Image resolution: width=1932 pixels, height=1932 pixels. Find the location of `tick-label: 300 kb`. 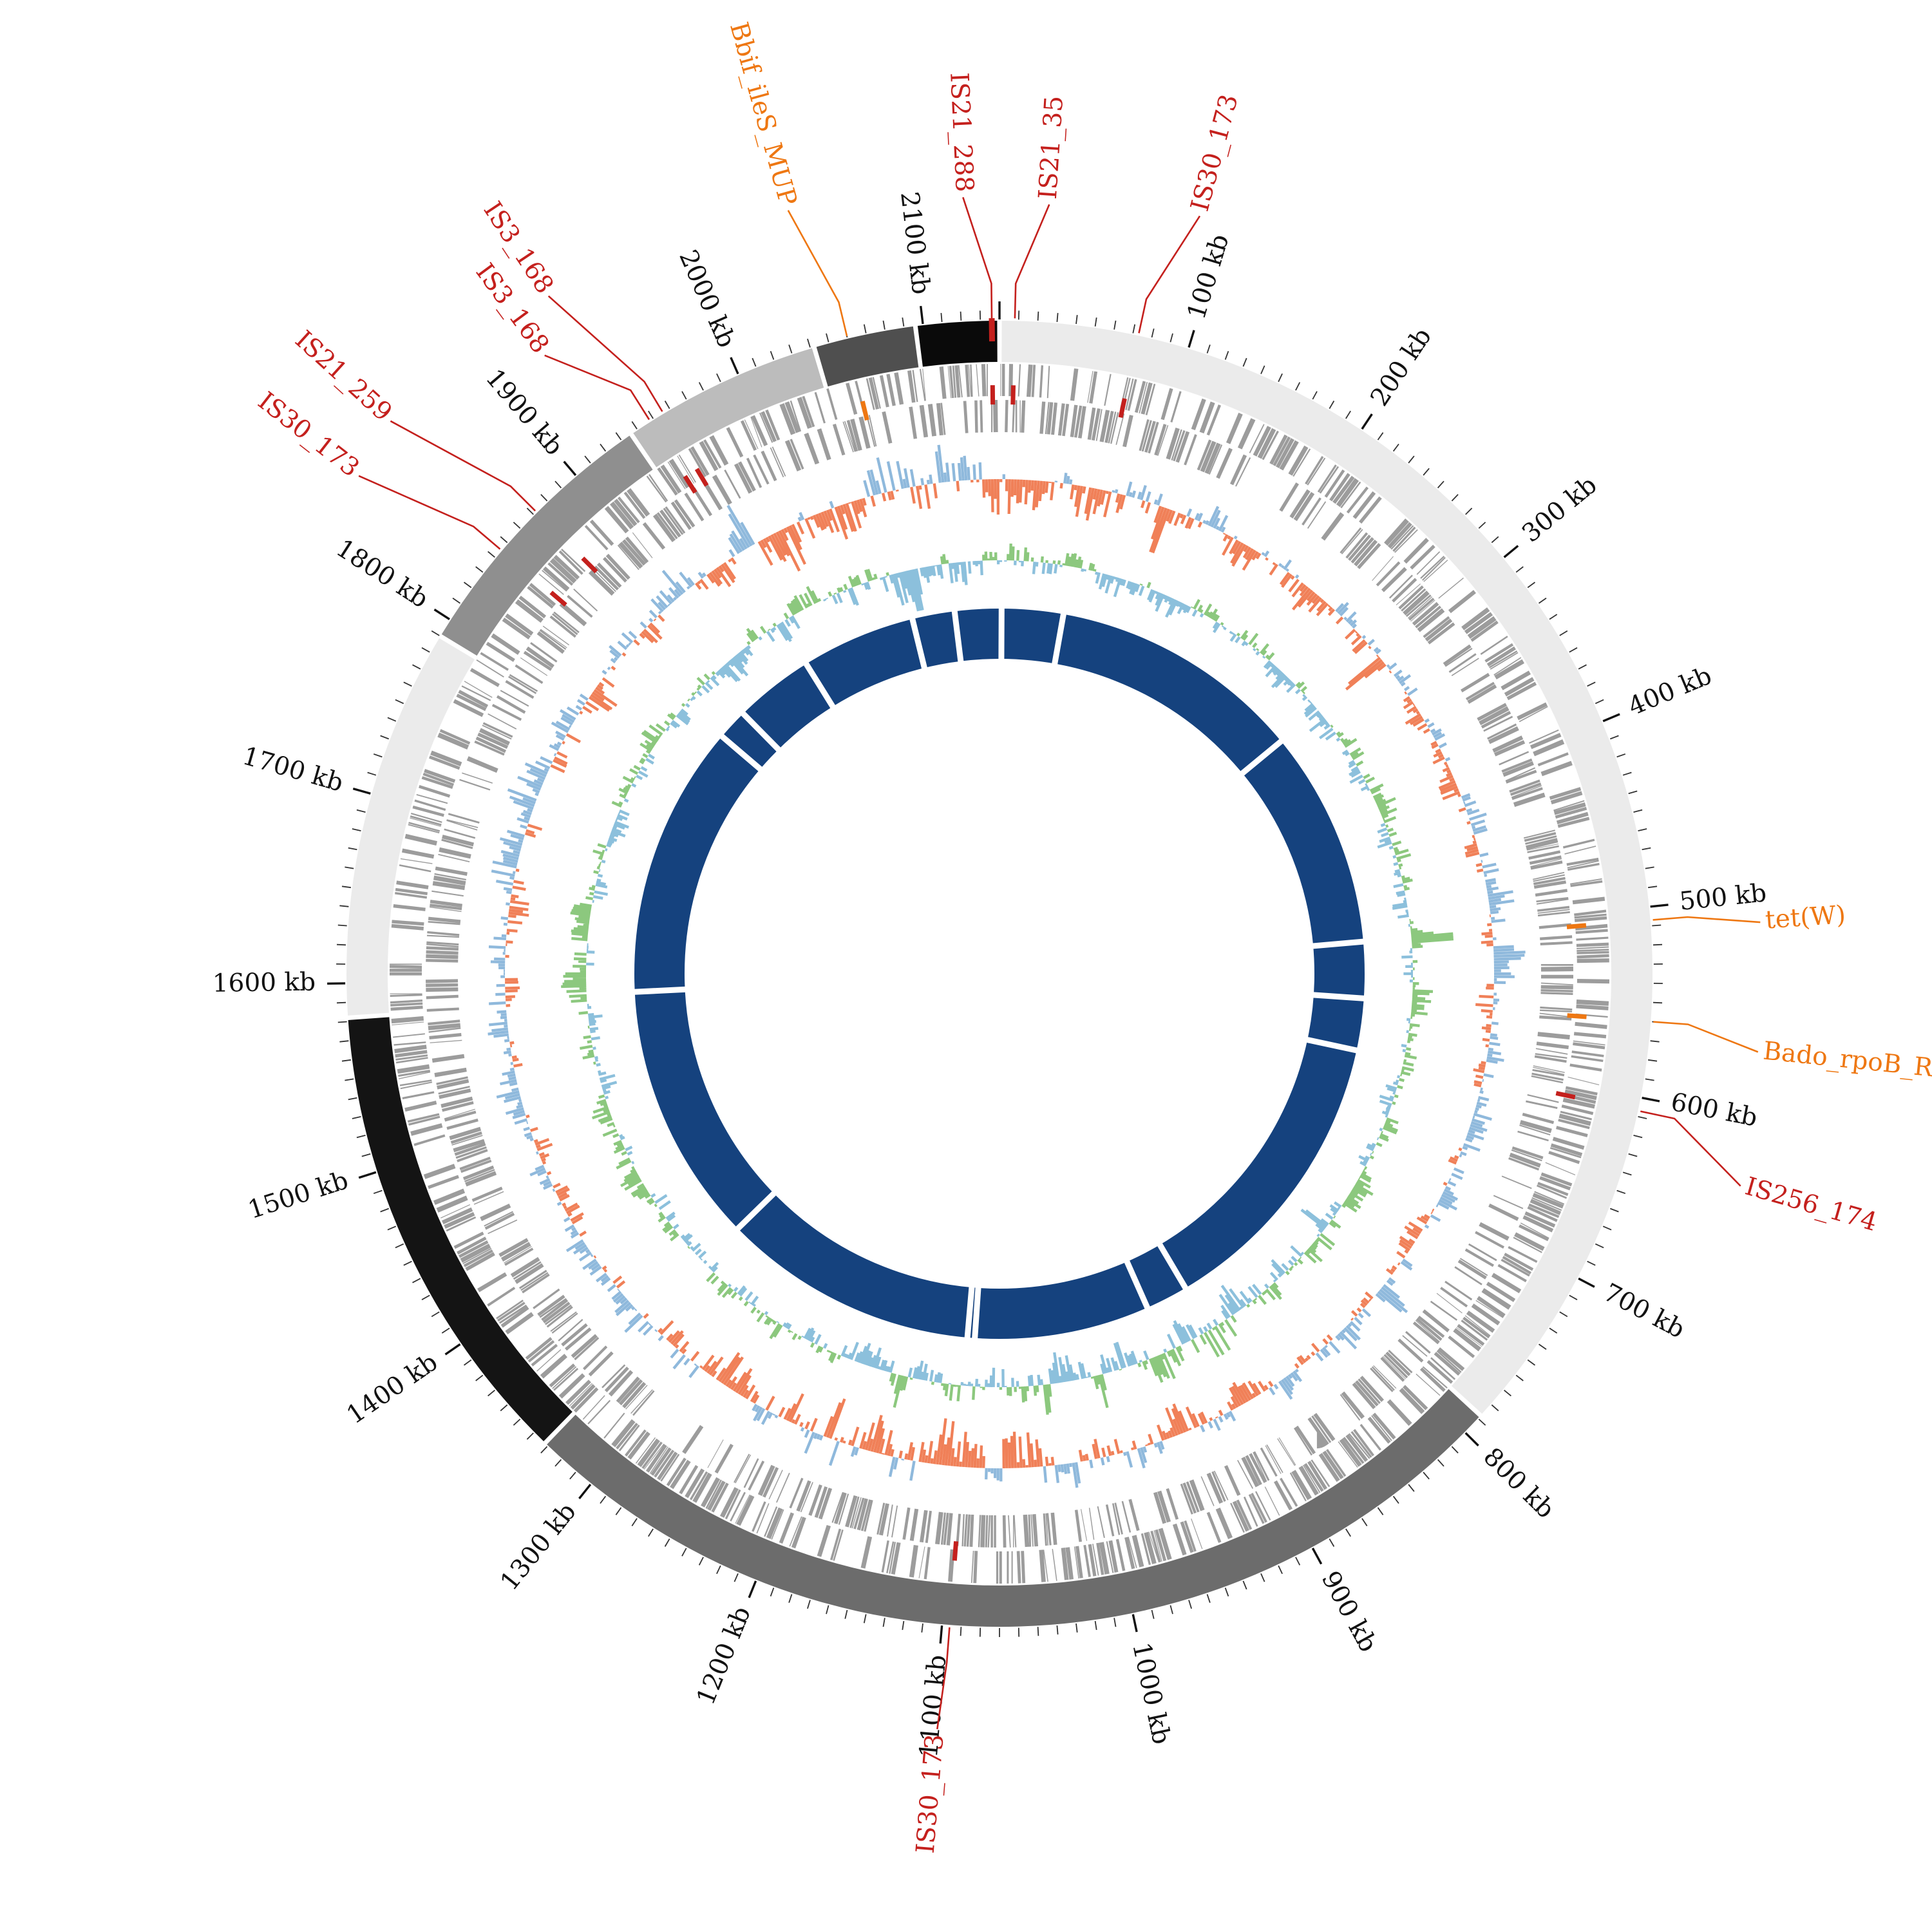

tick-label: 300 kb is located at coordinates (1560, 510).